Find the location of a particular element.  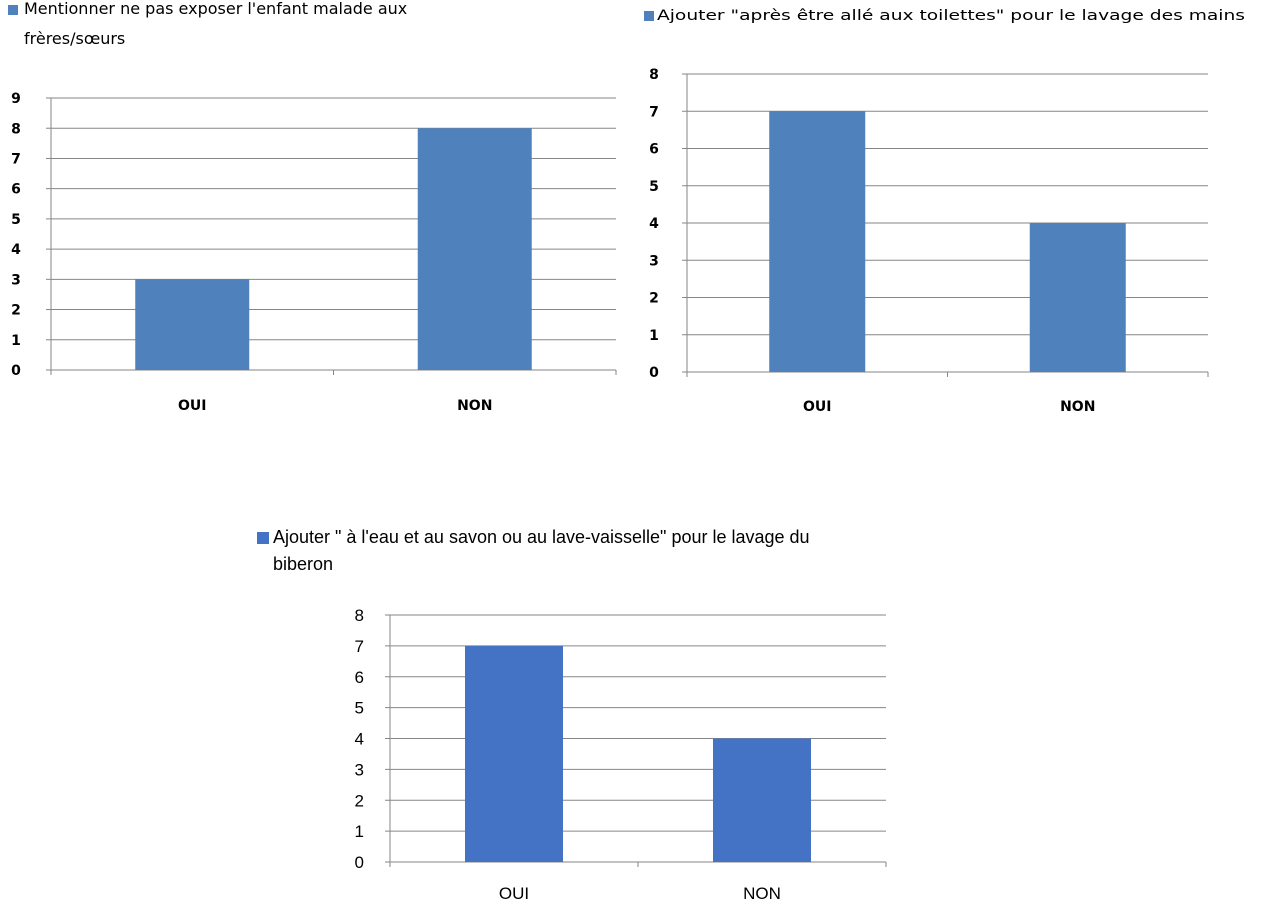

y-tick-label: 9 is located at coordinates (16, 99).